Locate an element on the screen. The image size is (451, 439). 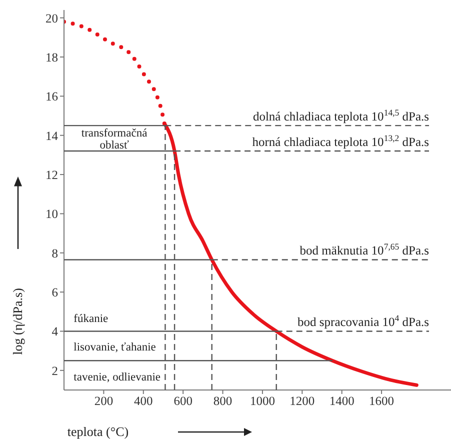
y-tick-label: 4 is located at coordinates (55, 331).